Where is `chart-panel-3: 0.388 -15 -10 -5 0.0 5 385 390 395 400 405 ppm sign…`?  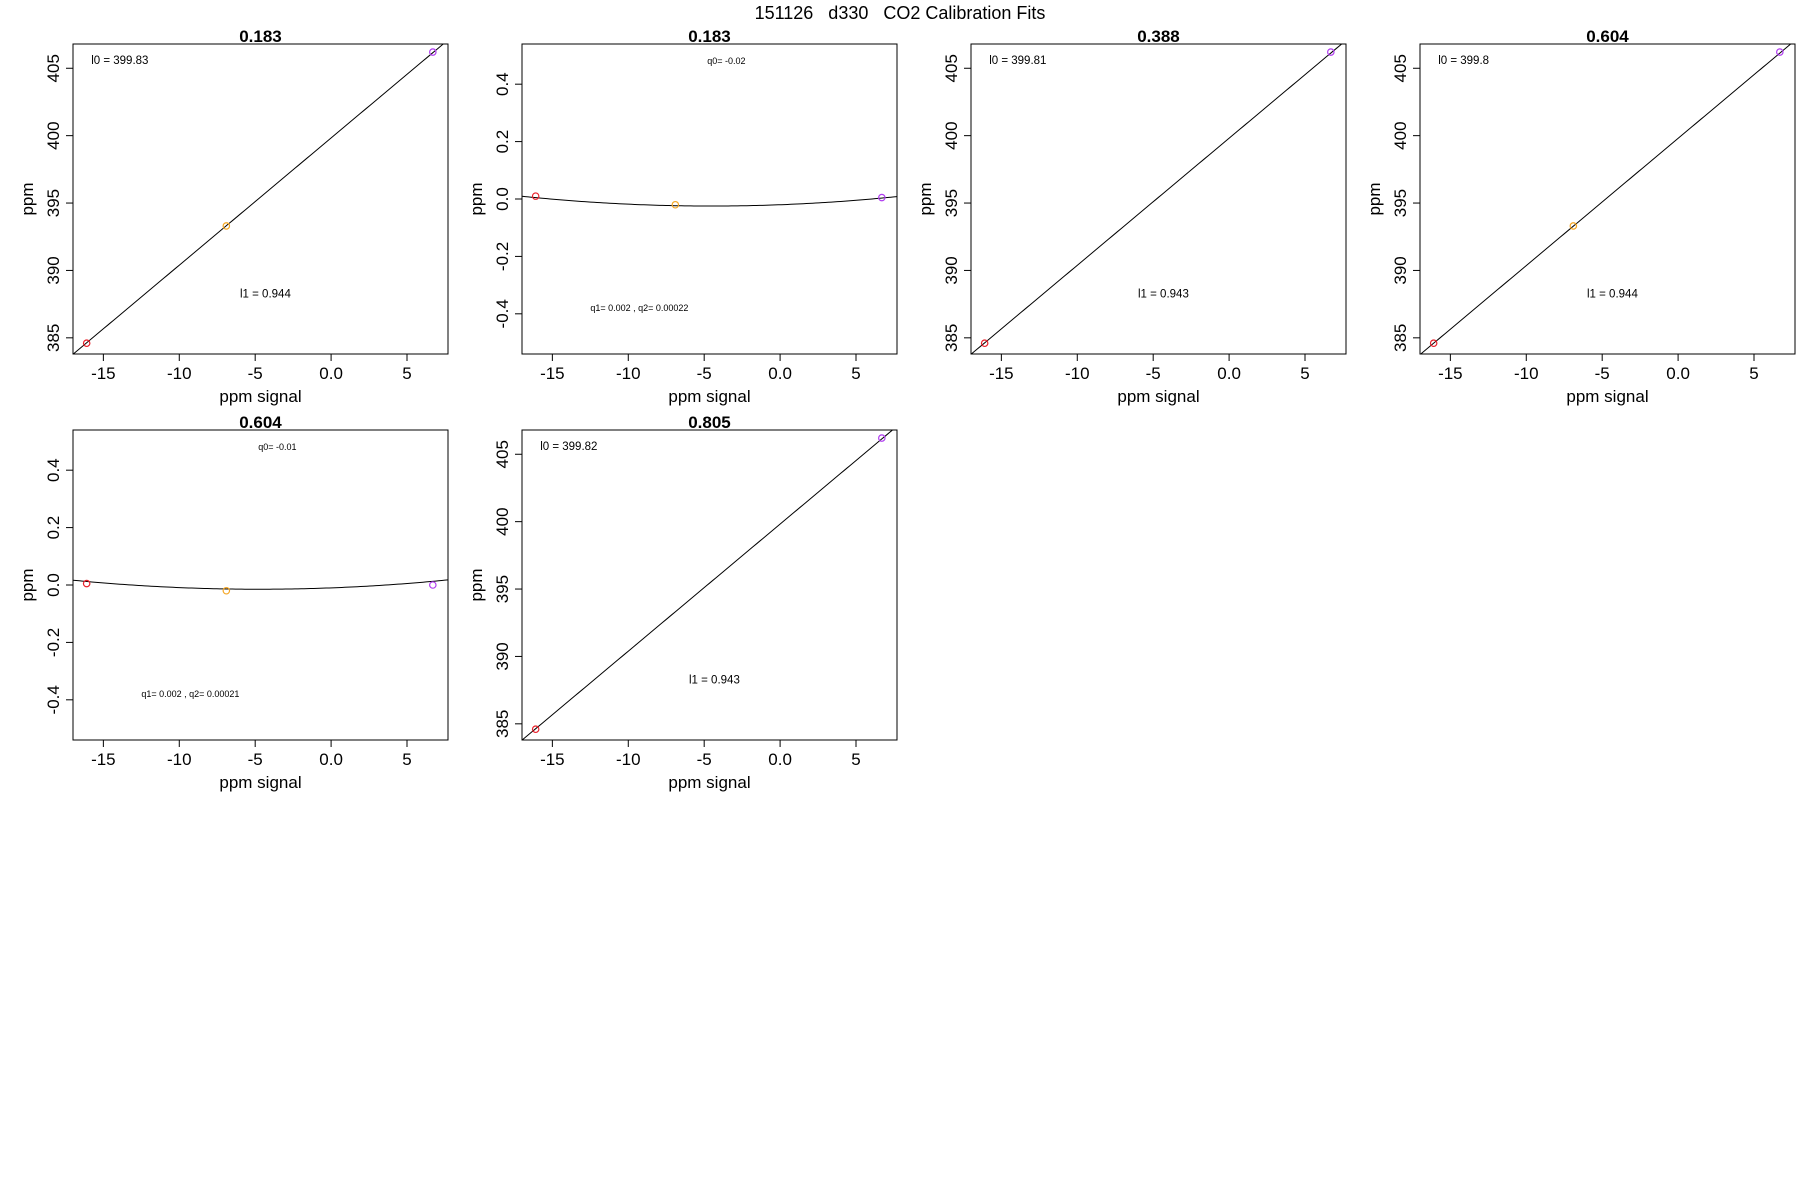
chart-panel-3: 0.388 -15 -10 -5 0.0 5 385 390 395 400 405 ppm sign… is located at coordinates (1131, 216).